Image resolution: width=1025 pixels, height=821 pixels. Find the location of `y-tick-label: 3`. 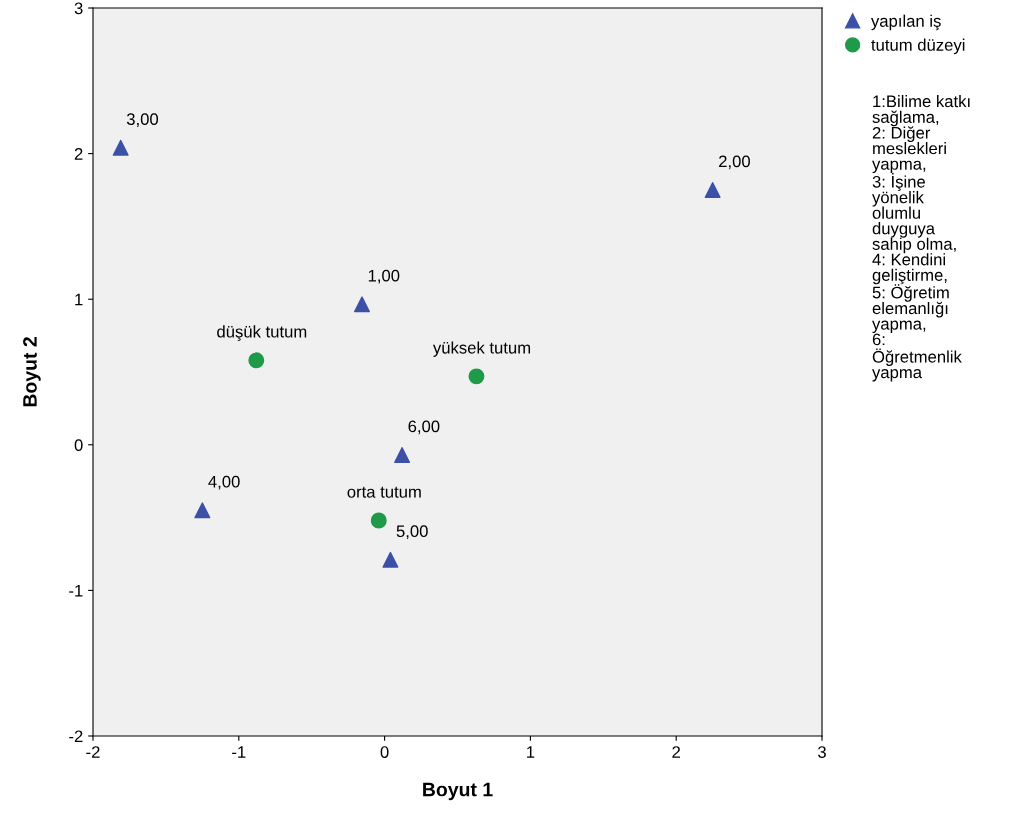

y-tick-label: 3 is located at coordinates (78, 8).